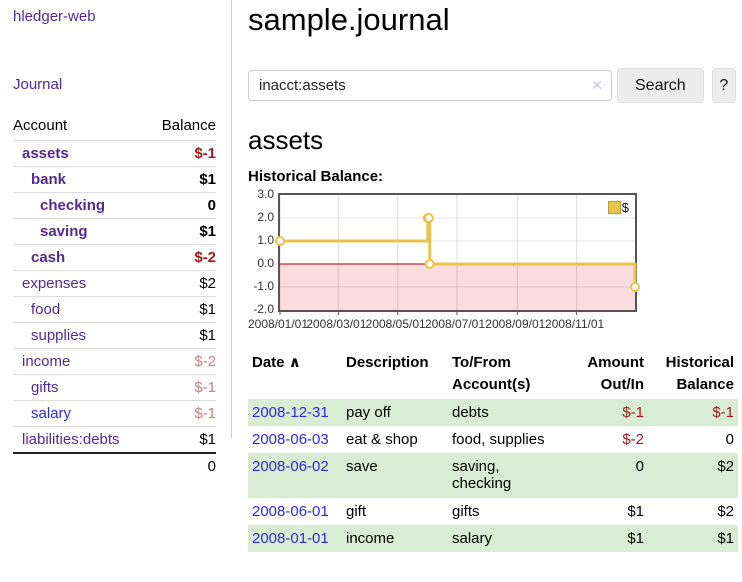  What do you see at coordinates (114, 309) in the screenshot?
I see `account-row: food $1` at bounding box center [114, 309].